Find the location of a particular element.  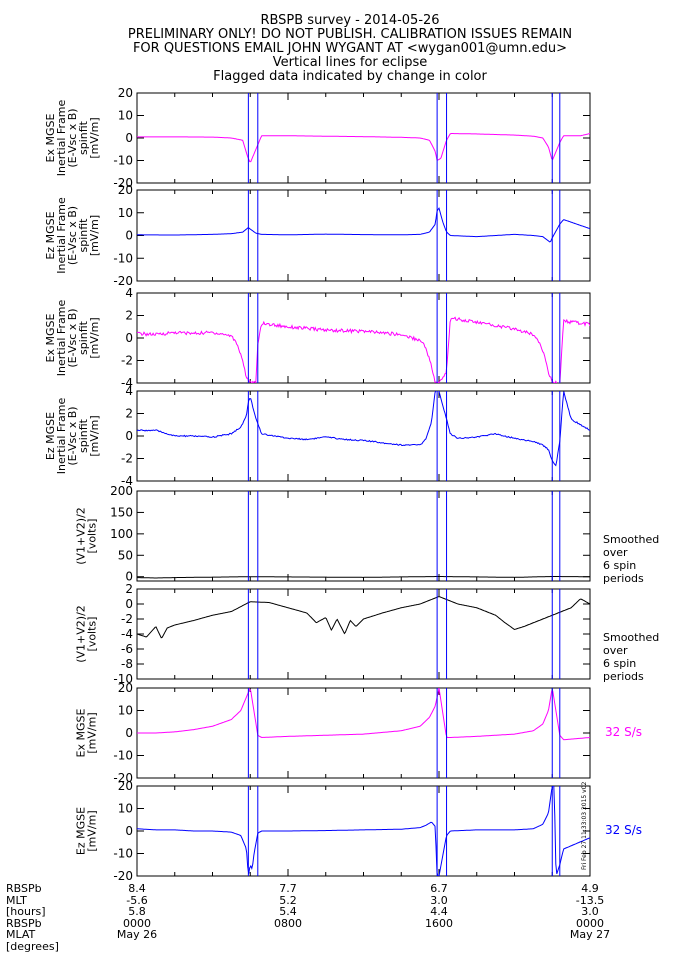

title-line-4: Vertical lines for eclipse is located at coordinates (350, 62).